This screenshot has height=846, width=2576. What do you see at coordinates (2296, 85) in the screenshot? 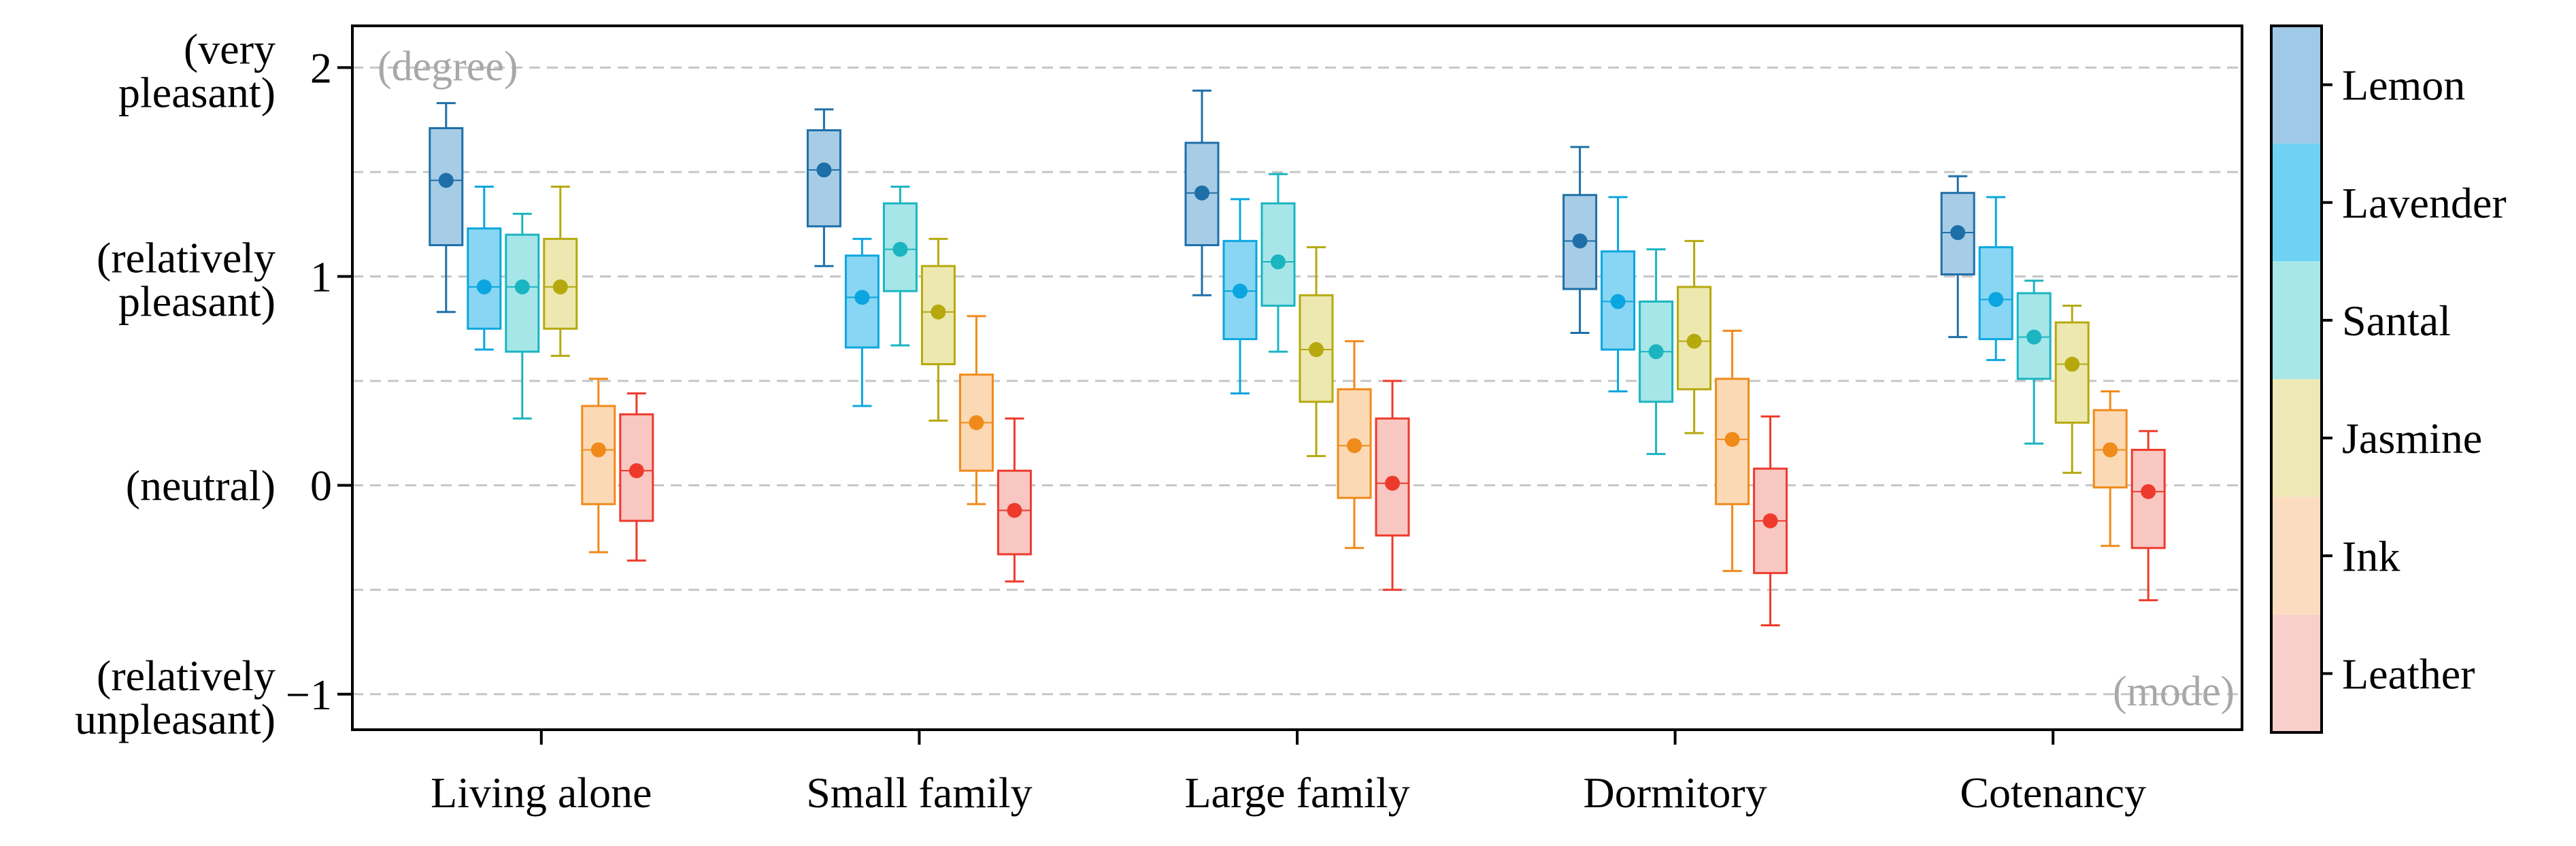
I see `legend-swatch-lemon` at bounding box center [2296, 85].